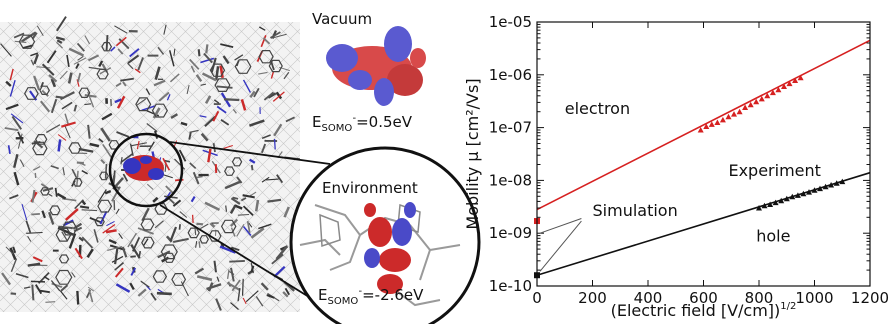 Image resolution: width=890 pixels, height=324 pixels. What do you see at coordinates (597, 108) in the screenshot?
I see `electron-annotation: electron` at bounding box center [597, 108].